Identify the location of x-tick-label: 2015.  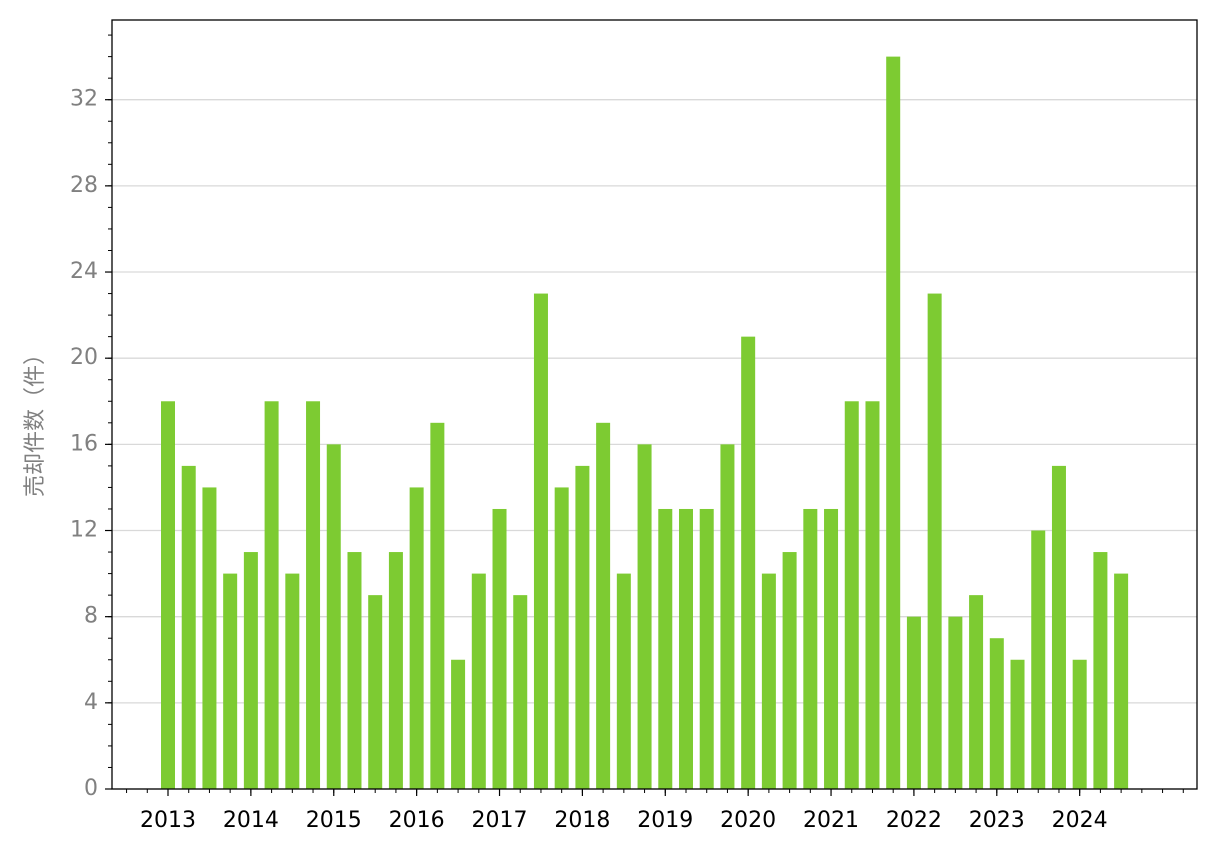
(334, 820).